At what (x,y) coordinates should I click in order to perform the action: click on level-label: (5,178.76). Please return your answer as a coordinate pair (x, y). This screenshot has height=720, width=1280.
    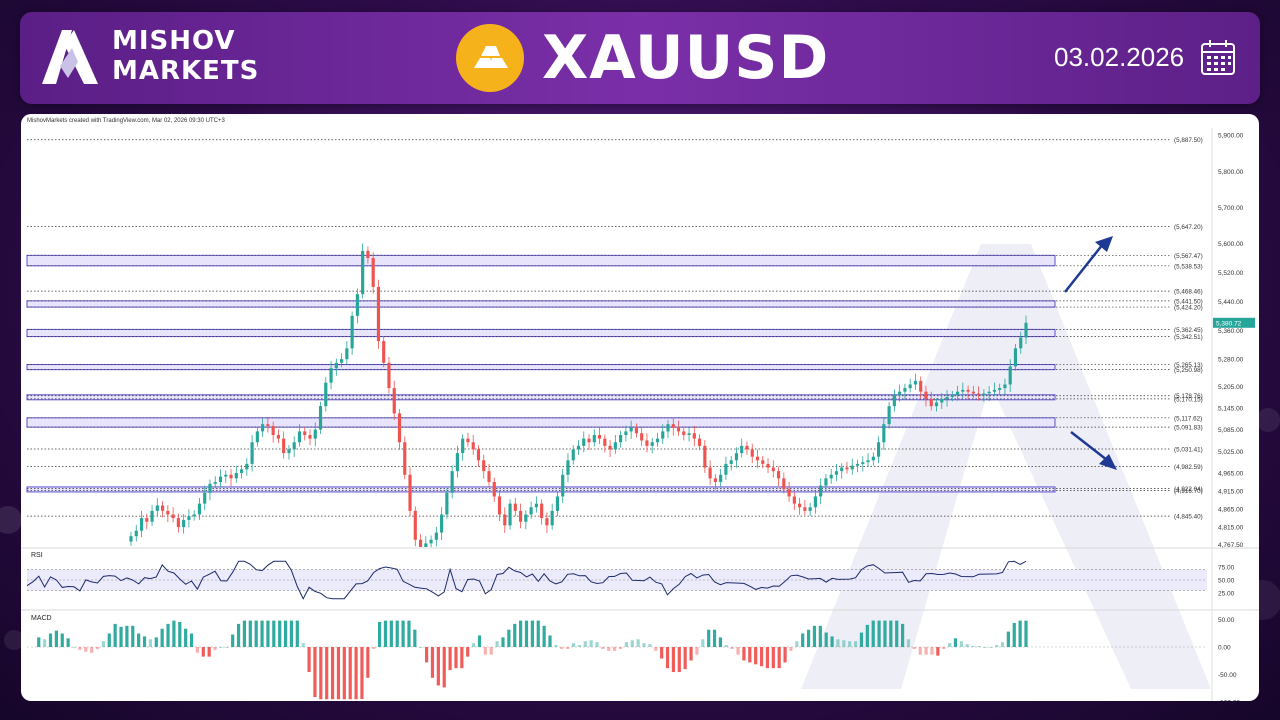
    Looking at the image, I should click on (1188, 396).